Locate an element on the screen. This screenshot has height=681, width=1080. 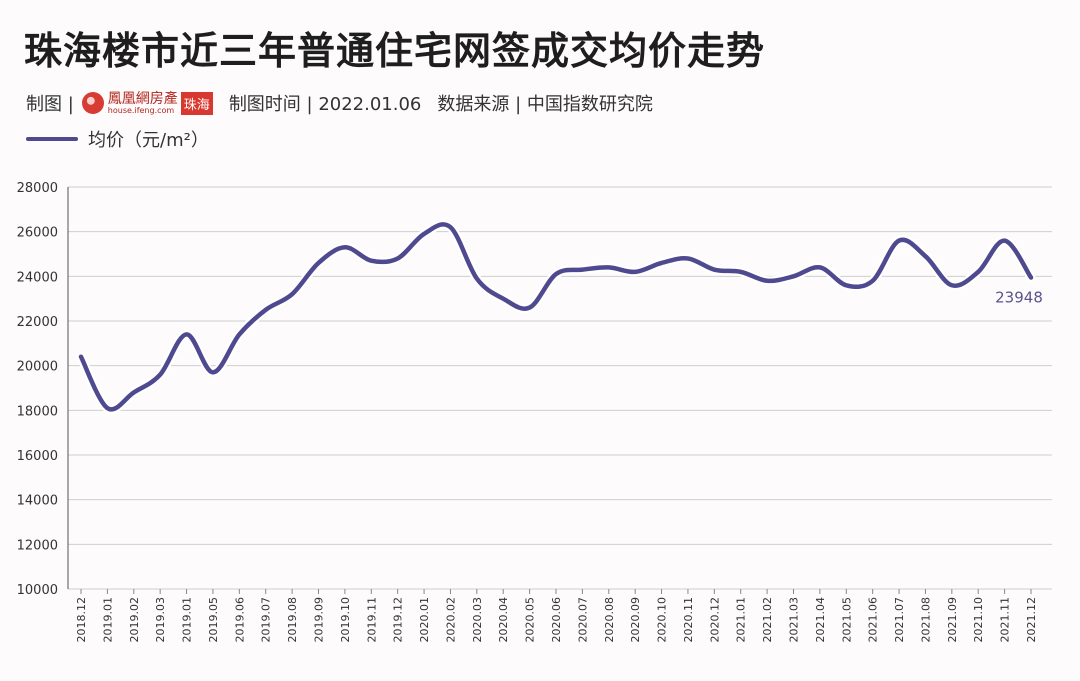
y-tick-label: 10000 is located at coordinates (37, 590).